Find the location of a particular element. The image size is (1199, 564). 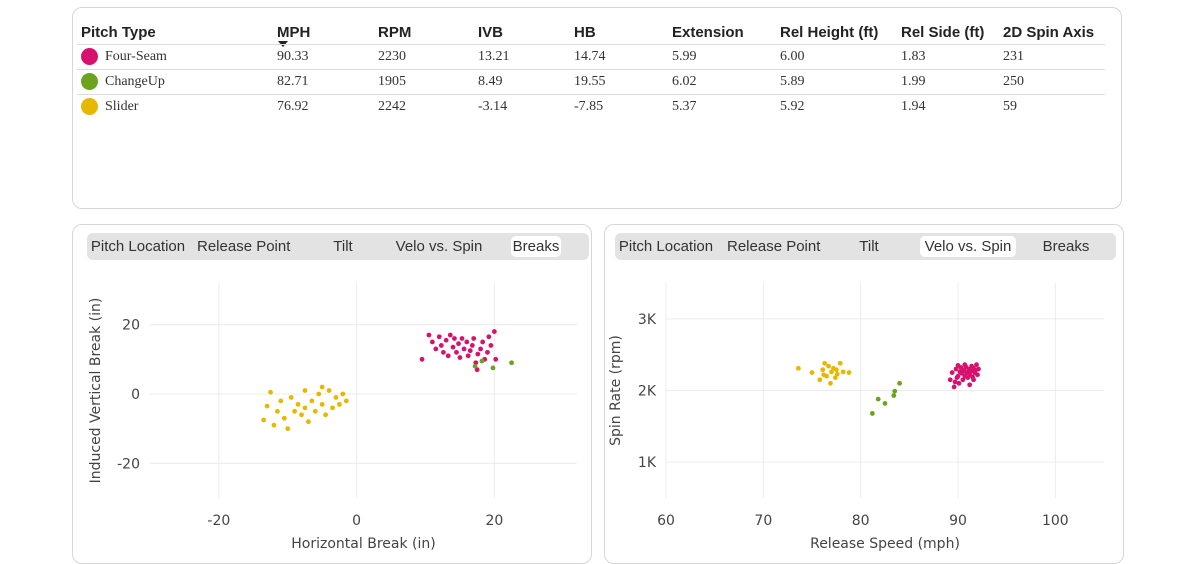

cell-spin-axis: 250 is located at coordinates (1013, 81).